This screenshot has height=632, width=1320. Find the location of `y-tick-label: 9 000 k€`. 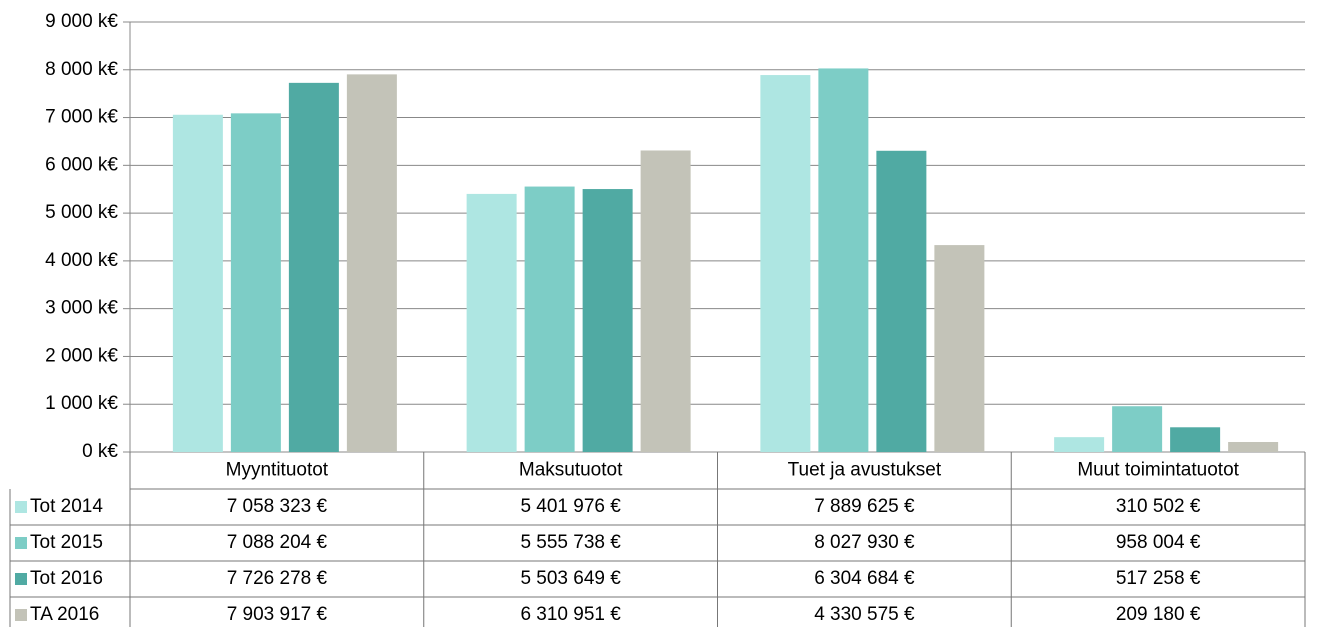

y-tick-label: 9 000 k€ is located at coordinates (81, 21).